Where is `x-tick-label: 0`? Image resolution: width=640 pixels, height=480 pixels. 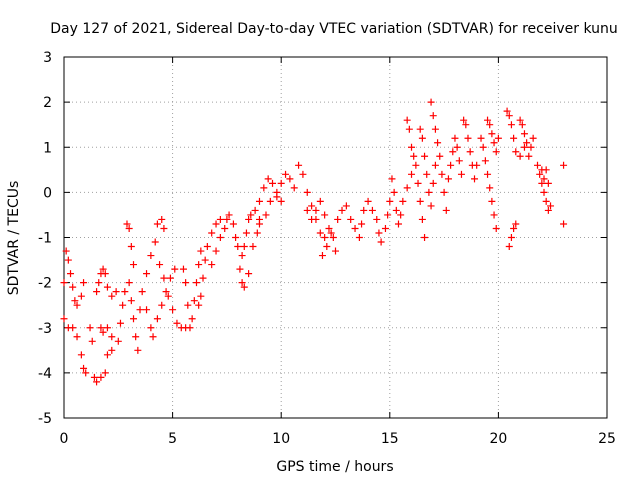
x-tick-label: 0 is located at coordinates (64, 439).